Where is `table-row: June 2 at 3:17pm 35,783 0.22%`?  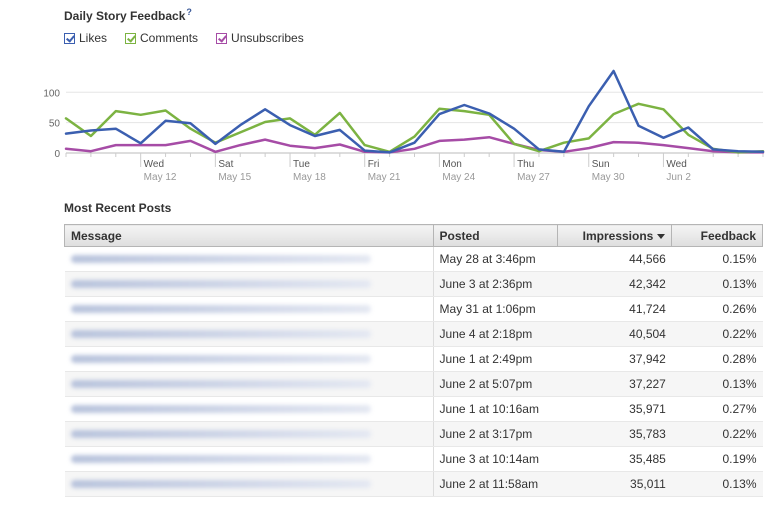 table-row: June 2 at 3:17pm 35,783 0.22% is located at coordinates (413, 434).